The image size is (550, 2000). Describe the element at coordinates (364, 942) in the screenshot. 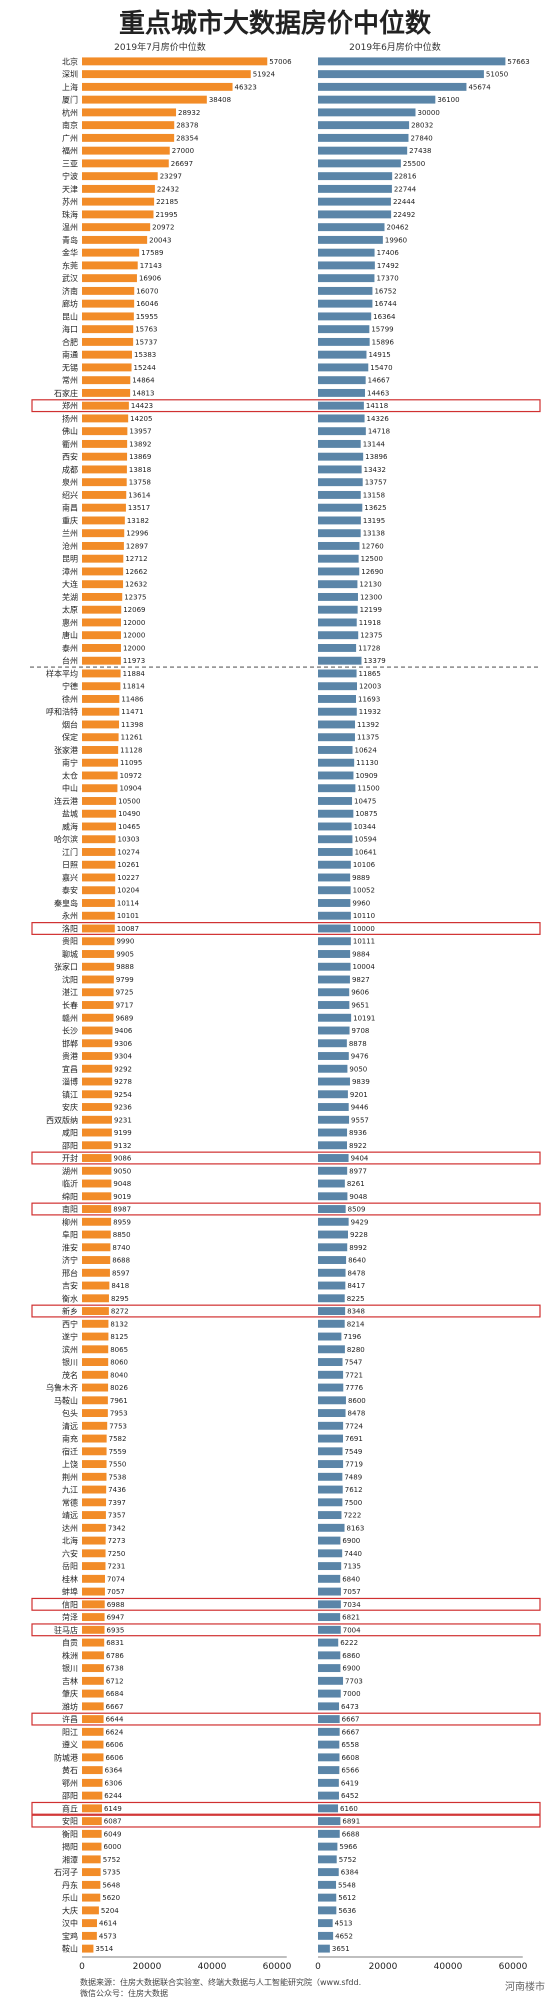

I see `value-label-jun: 10111` at that location.